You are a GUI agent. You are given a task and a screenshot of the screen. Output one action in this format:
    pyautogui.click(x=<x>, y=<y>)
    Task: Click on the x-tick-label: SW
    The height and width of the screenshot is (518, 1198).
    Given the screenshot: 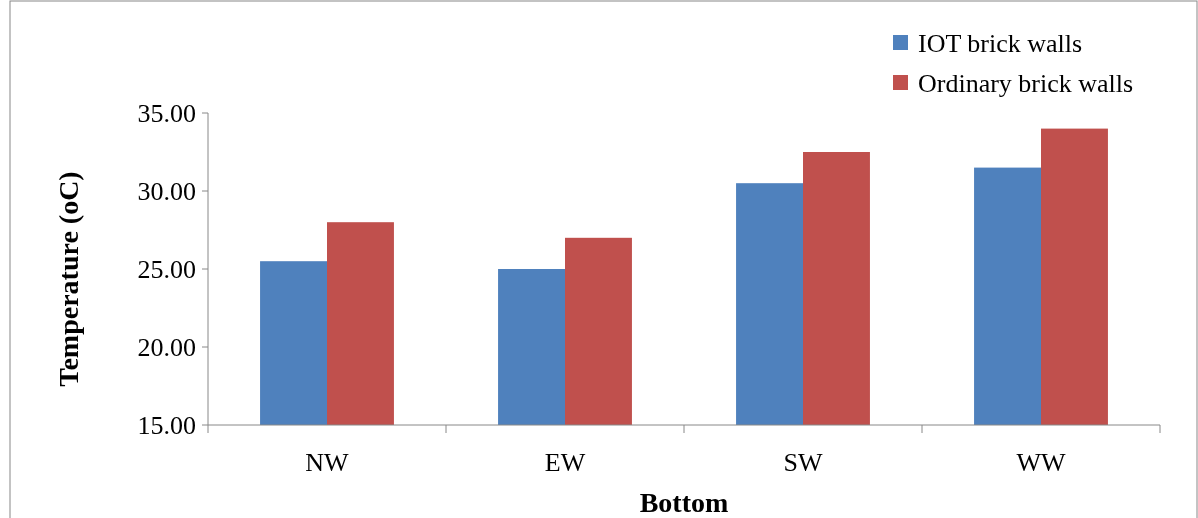 What is the action you would take?
    pyautogui.click(x=803, y=462)
    